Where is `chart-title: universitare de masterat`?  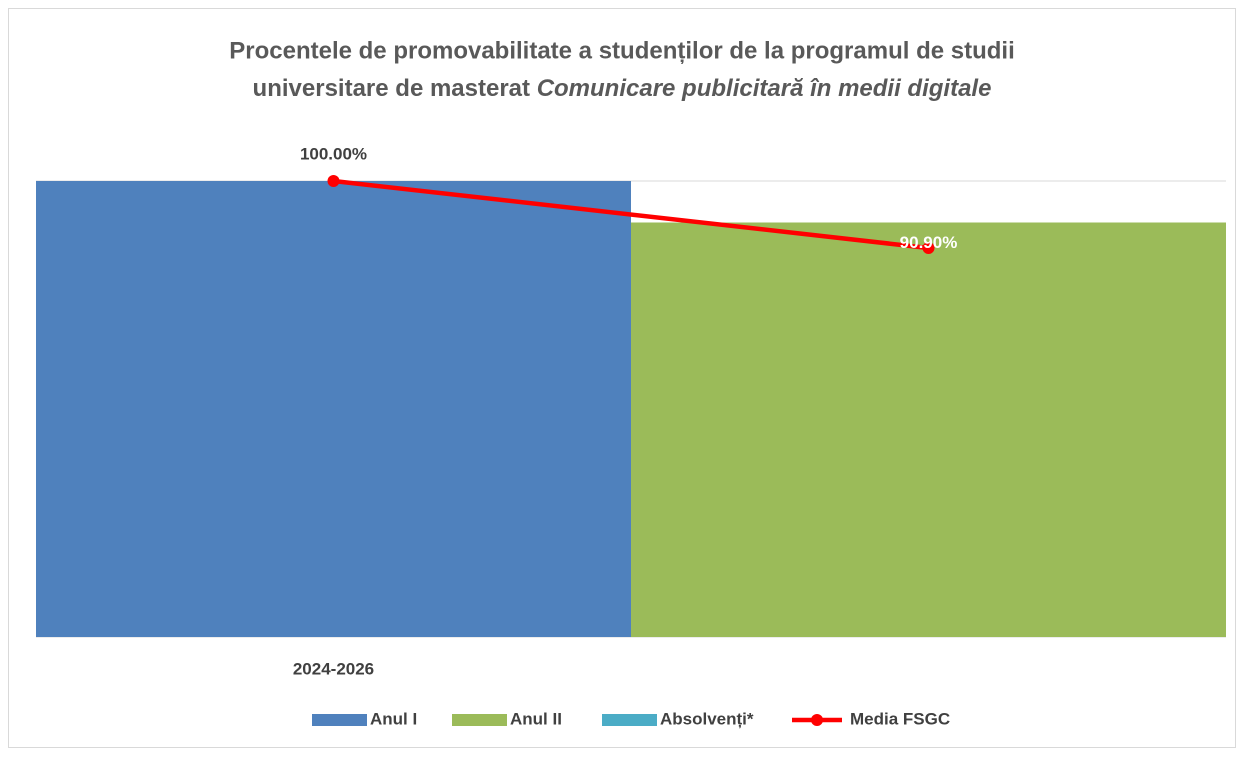 chart-title: universitare de masterat is located at coordinates (391, 88).